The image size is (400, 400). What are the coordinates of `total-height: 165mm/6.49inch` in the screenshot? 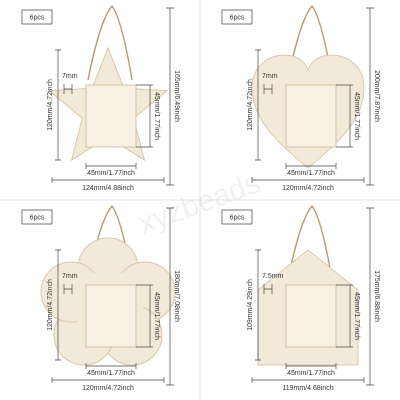 It's located at (176, 96).